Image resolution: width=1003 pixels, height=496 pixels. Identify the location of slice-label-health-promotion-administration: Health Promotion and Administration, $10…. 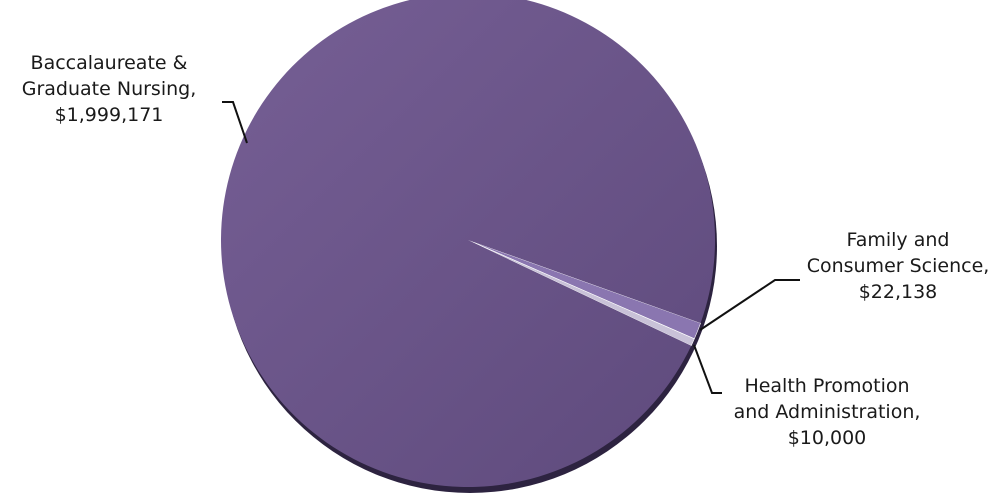
(827, 412).